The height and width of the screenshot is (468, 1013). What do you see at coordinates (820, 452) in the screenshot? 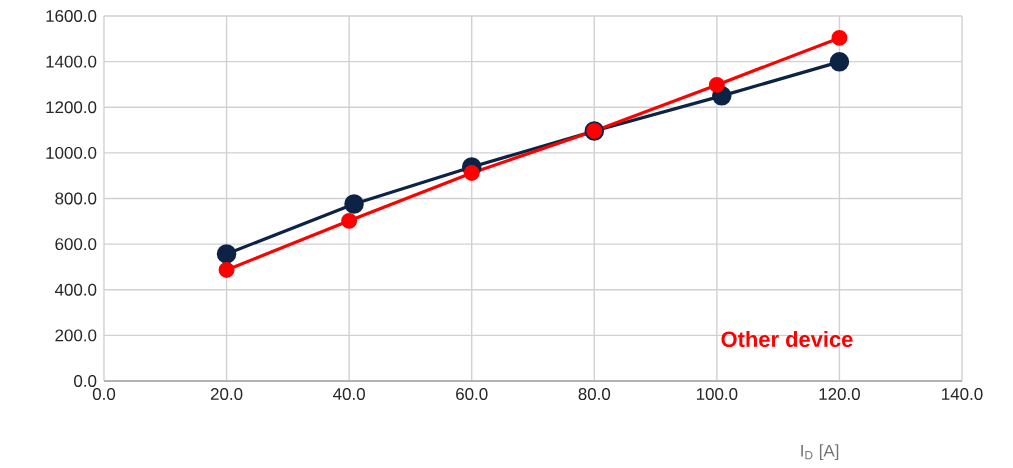
I see `x-axis-title: I$_{D}$ [A]` at bounding box center [820, 452].